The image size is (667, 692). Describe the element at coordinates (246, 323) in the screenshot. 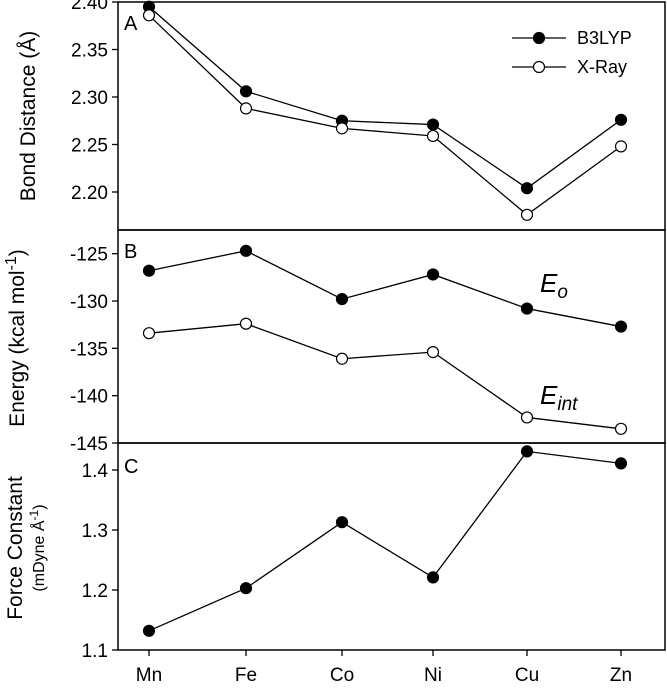

I see `panel-b-series-1-point-fe` at that location.